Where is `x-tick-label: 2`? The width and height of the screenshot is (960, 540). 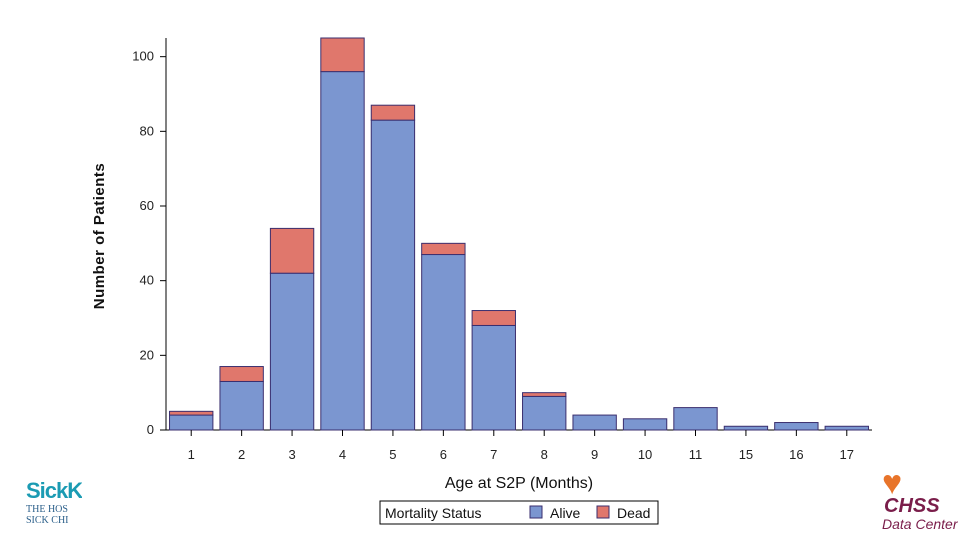 x-tick-label: 2 is located at coordinates (241, 454).